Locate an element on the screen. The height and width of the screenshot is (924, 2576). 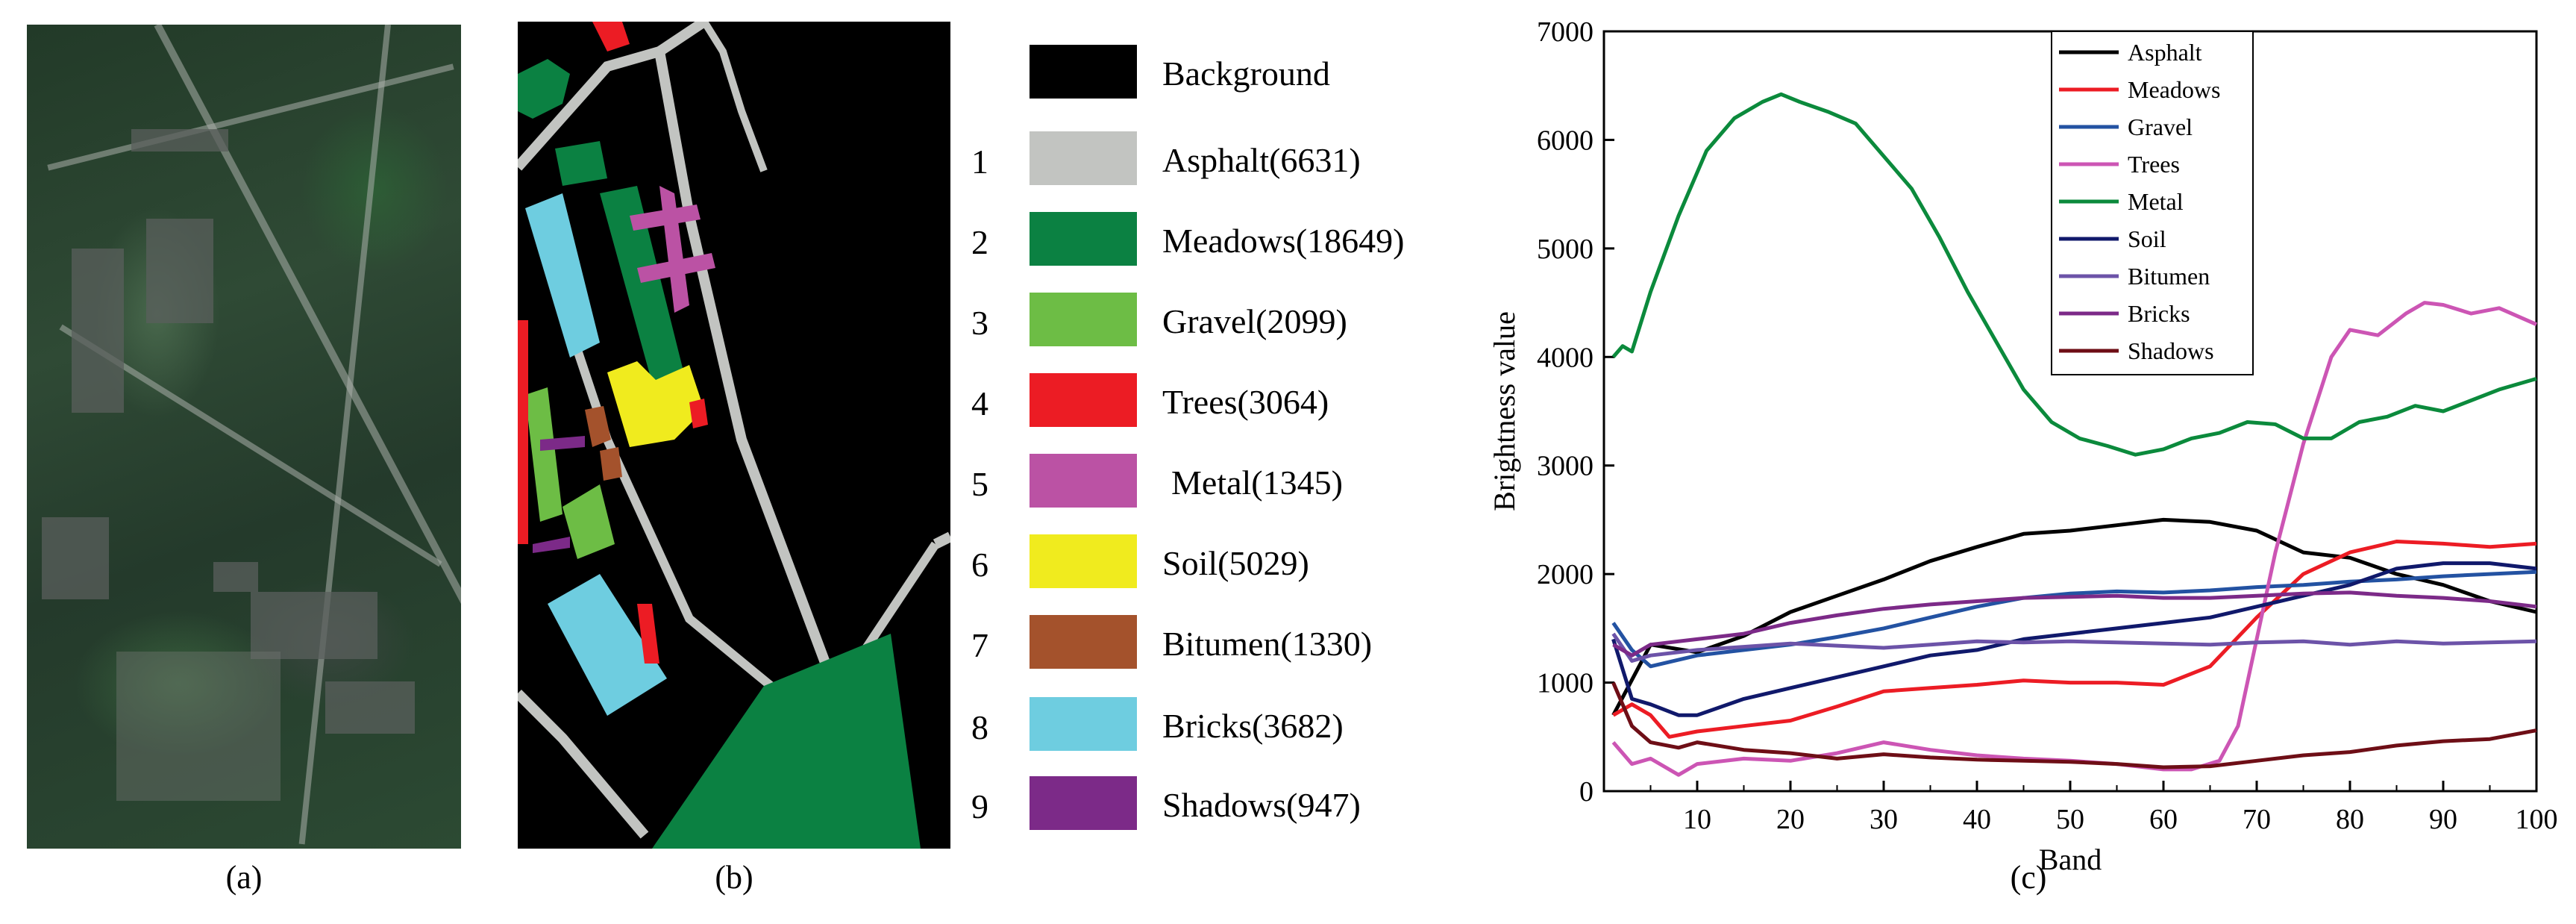
image-residential is located at coordinates (199, 726).